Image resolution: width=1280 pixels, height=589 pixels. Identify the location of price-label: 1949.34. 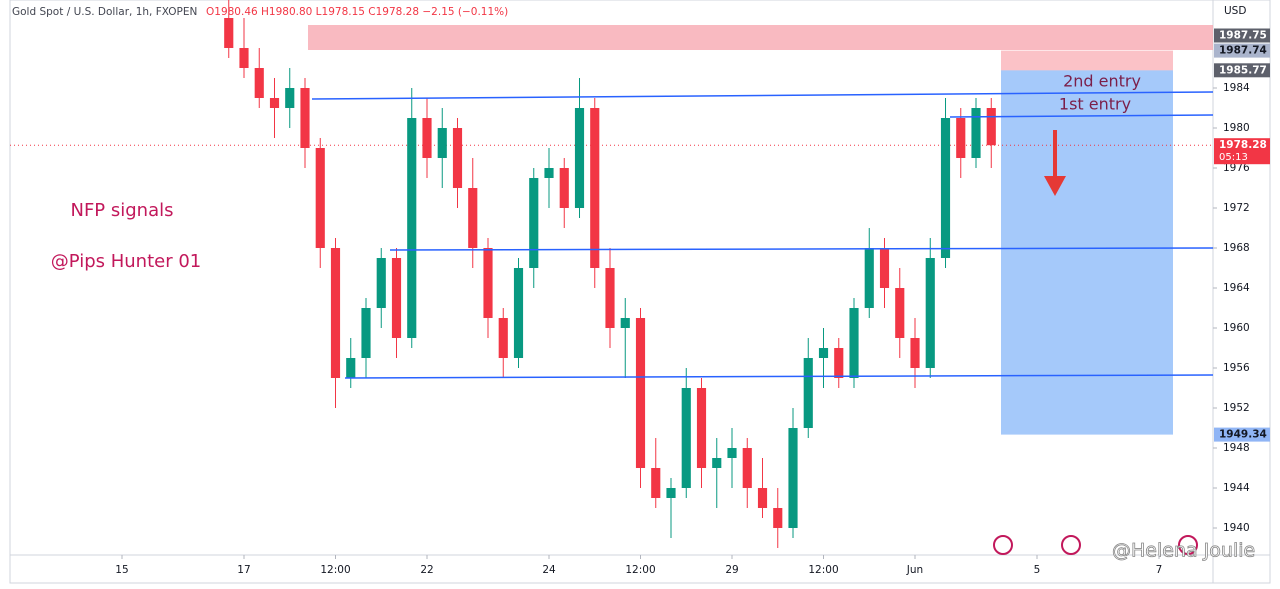
(1243, 435).